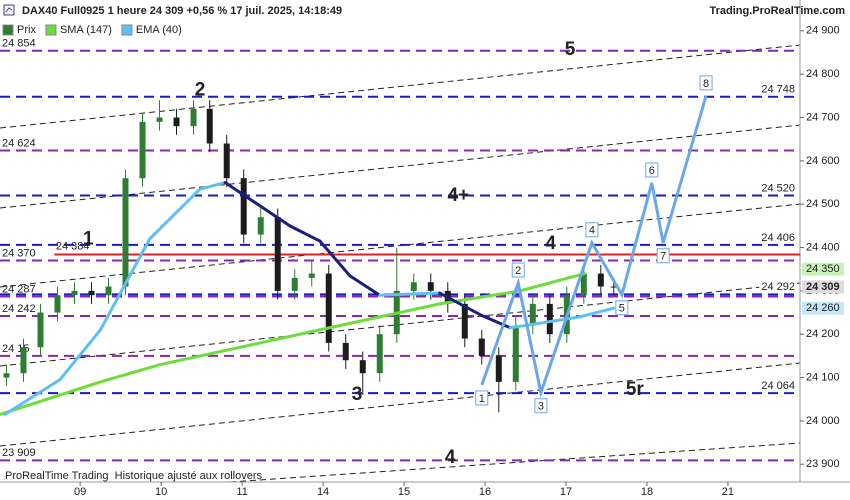 The height and width of the screenshot is (500, 850). I want to click on last-value-label: 24 350, so click(823, 269).